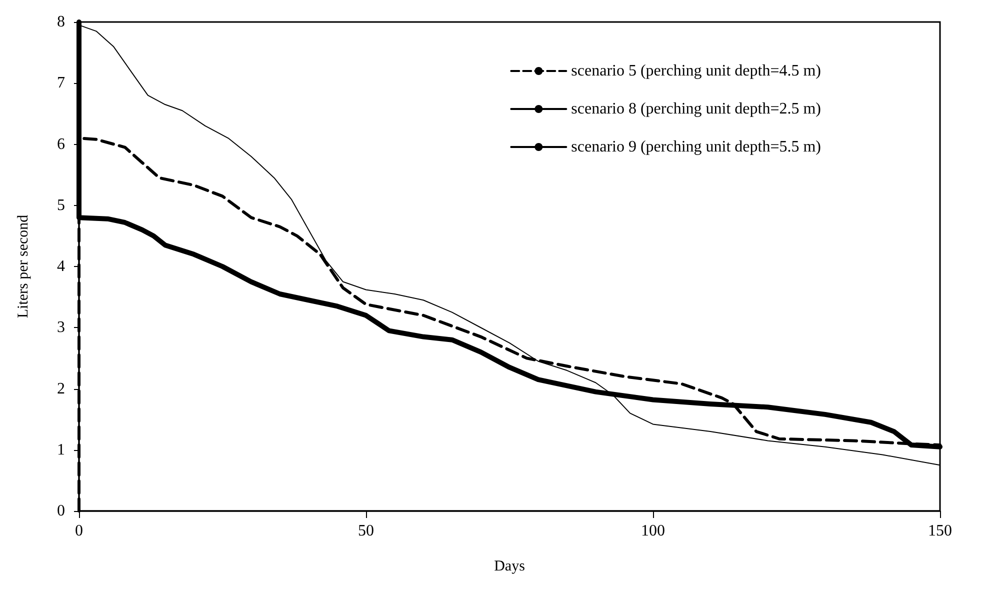 The height and width of the screenshot is (602, 984). What do you see at coordinates (61, 22) in the screenshot?
I see `y-tick-label: 8` at bounding box center [61, 22].